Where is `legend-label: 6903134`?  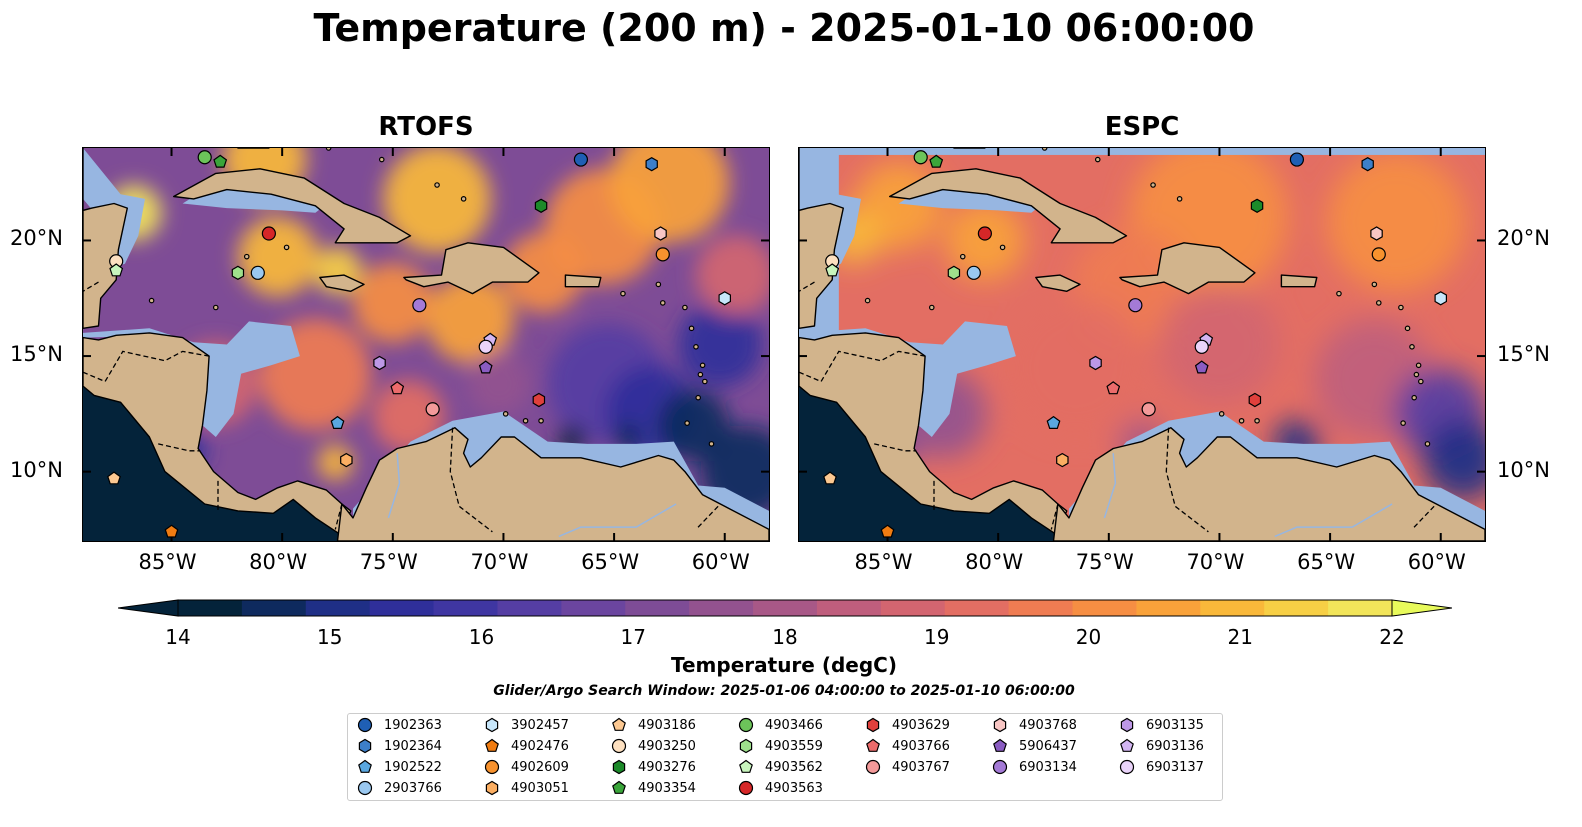
legend-label: 6903134 is located at coordinates (1048, 767).